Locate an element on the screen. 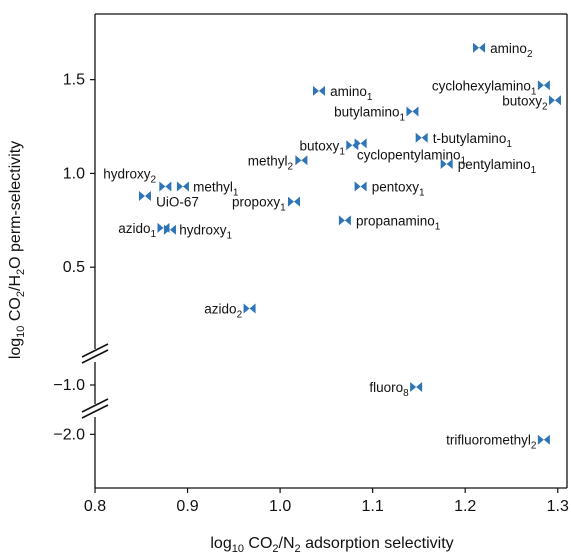  point-label: t-butylamino1 is located at coordinates (473, 140).